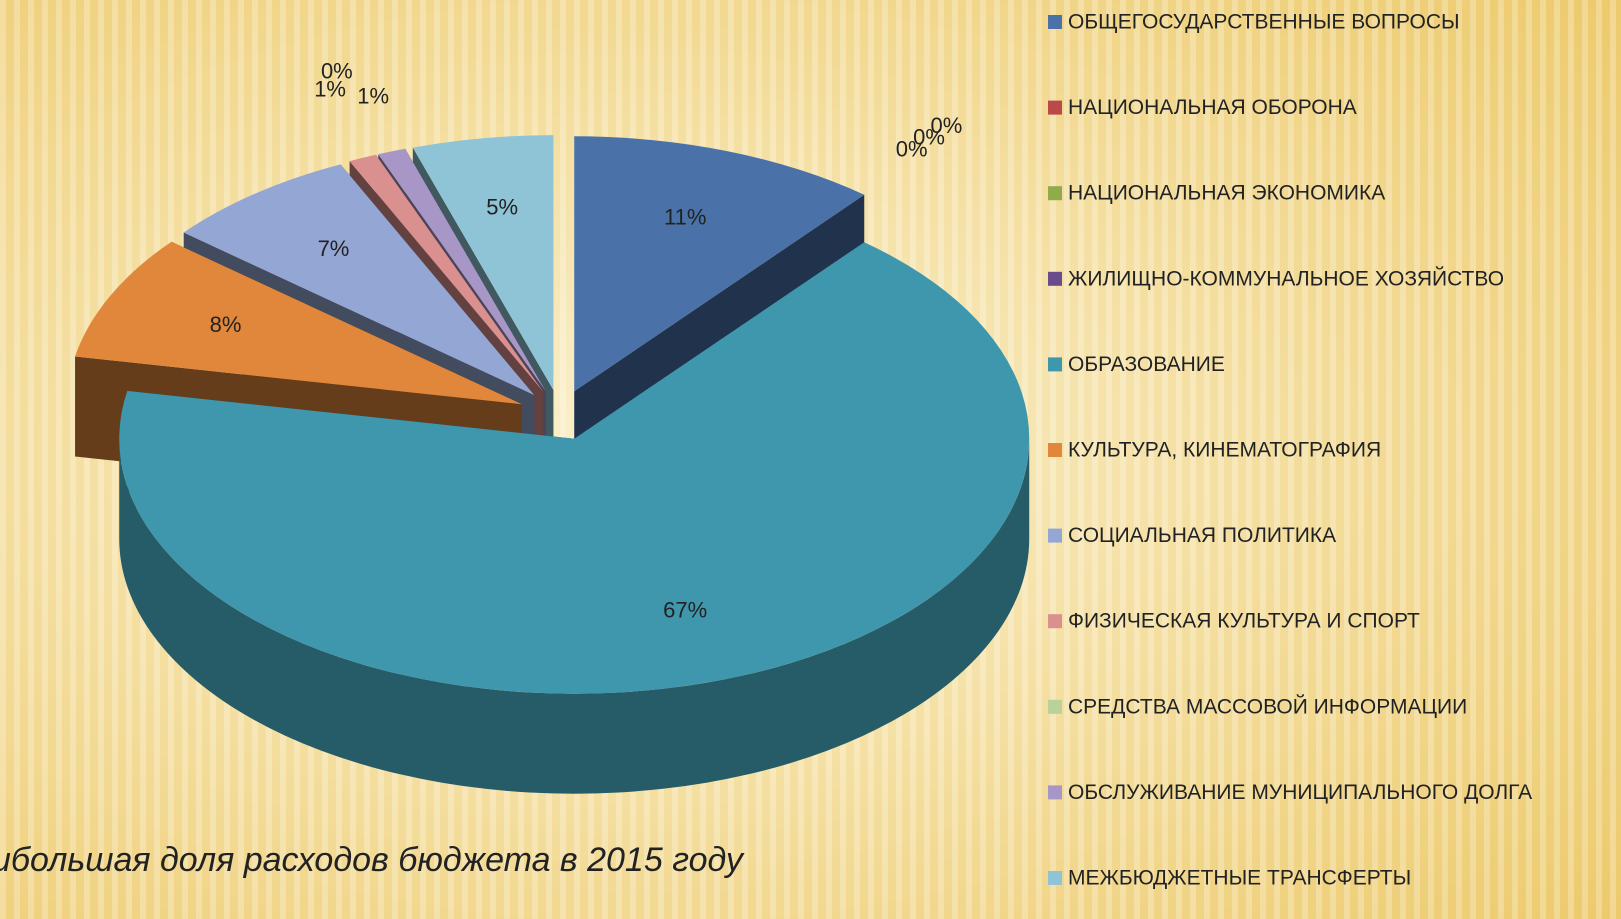 The height and width of the screenshot is (919, 1621). I want to click on legend-label: ОБРАЗОВАНИЕ, so click(1146, 364).